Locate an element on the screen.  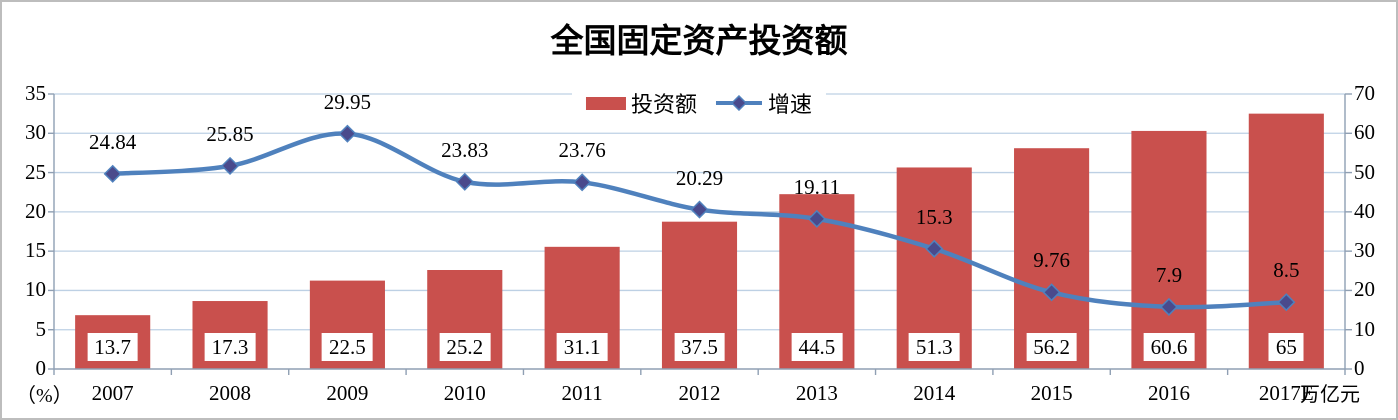
left-axis-unit-label: （%） is located at coordinates (44, 396).